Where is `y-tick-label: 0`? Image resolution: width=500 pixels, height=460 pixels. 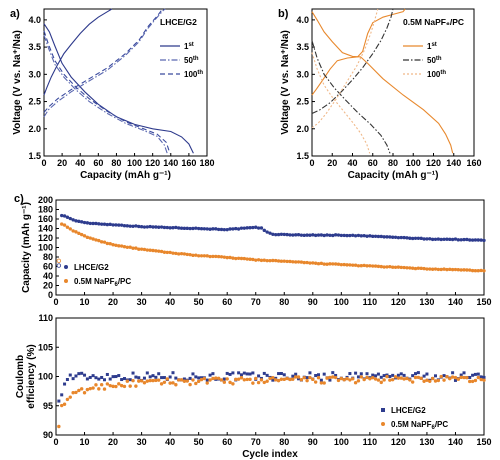 y-tick-label: 0 is located at coordinates (50, 295).